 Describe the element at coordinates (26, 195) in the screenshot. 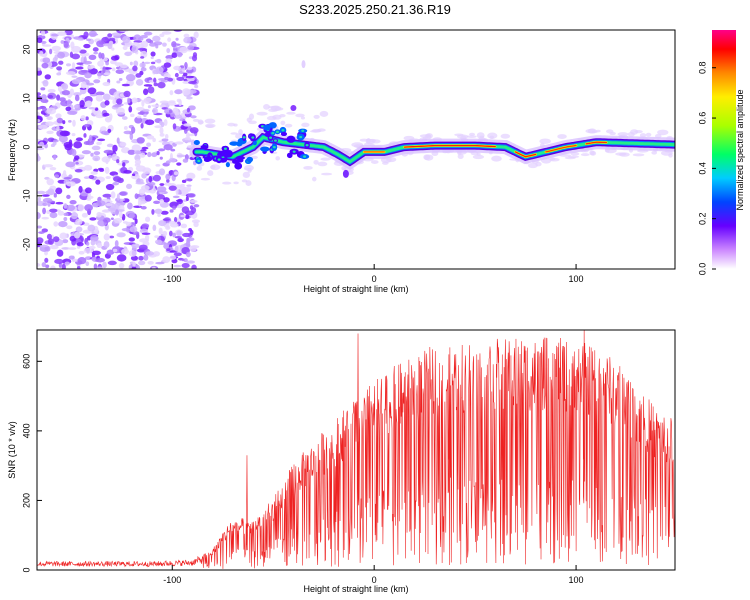

I see `spectrogram-y-tick-label: -10` at that location.